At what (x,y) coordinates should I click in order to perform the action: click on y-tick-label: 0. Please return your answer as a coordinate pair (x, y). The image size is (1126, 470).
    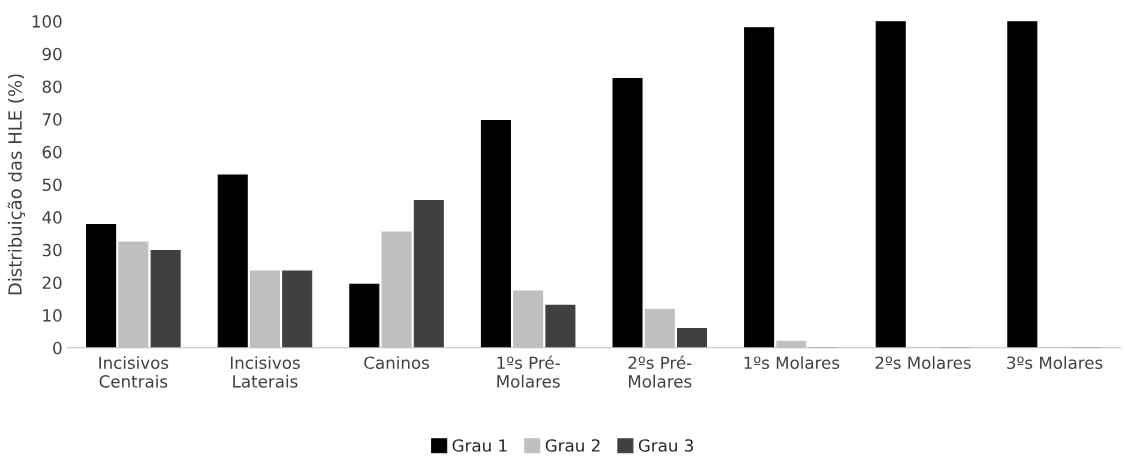
    Looking at the image, I should click on (57, 348).